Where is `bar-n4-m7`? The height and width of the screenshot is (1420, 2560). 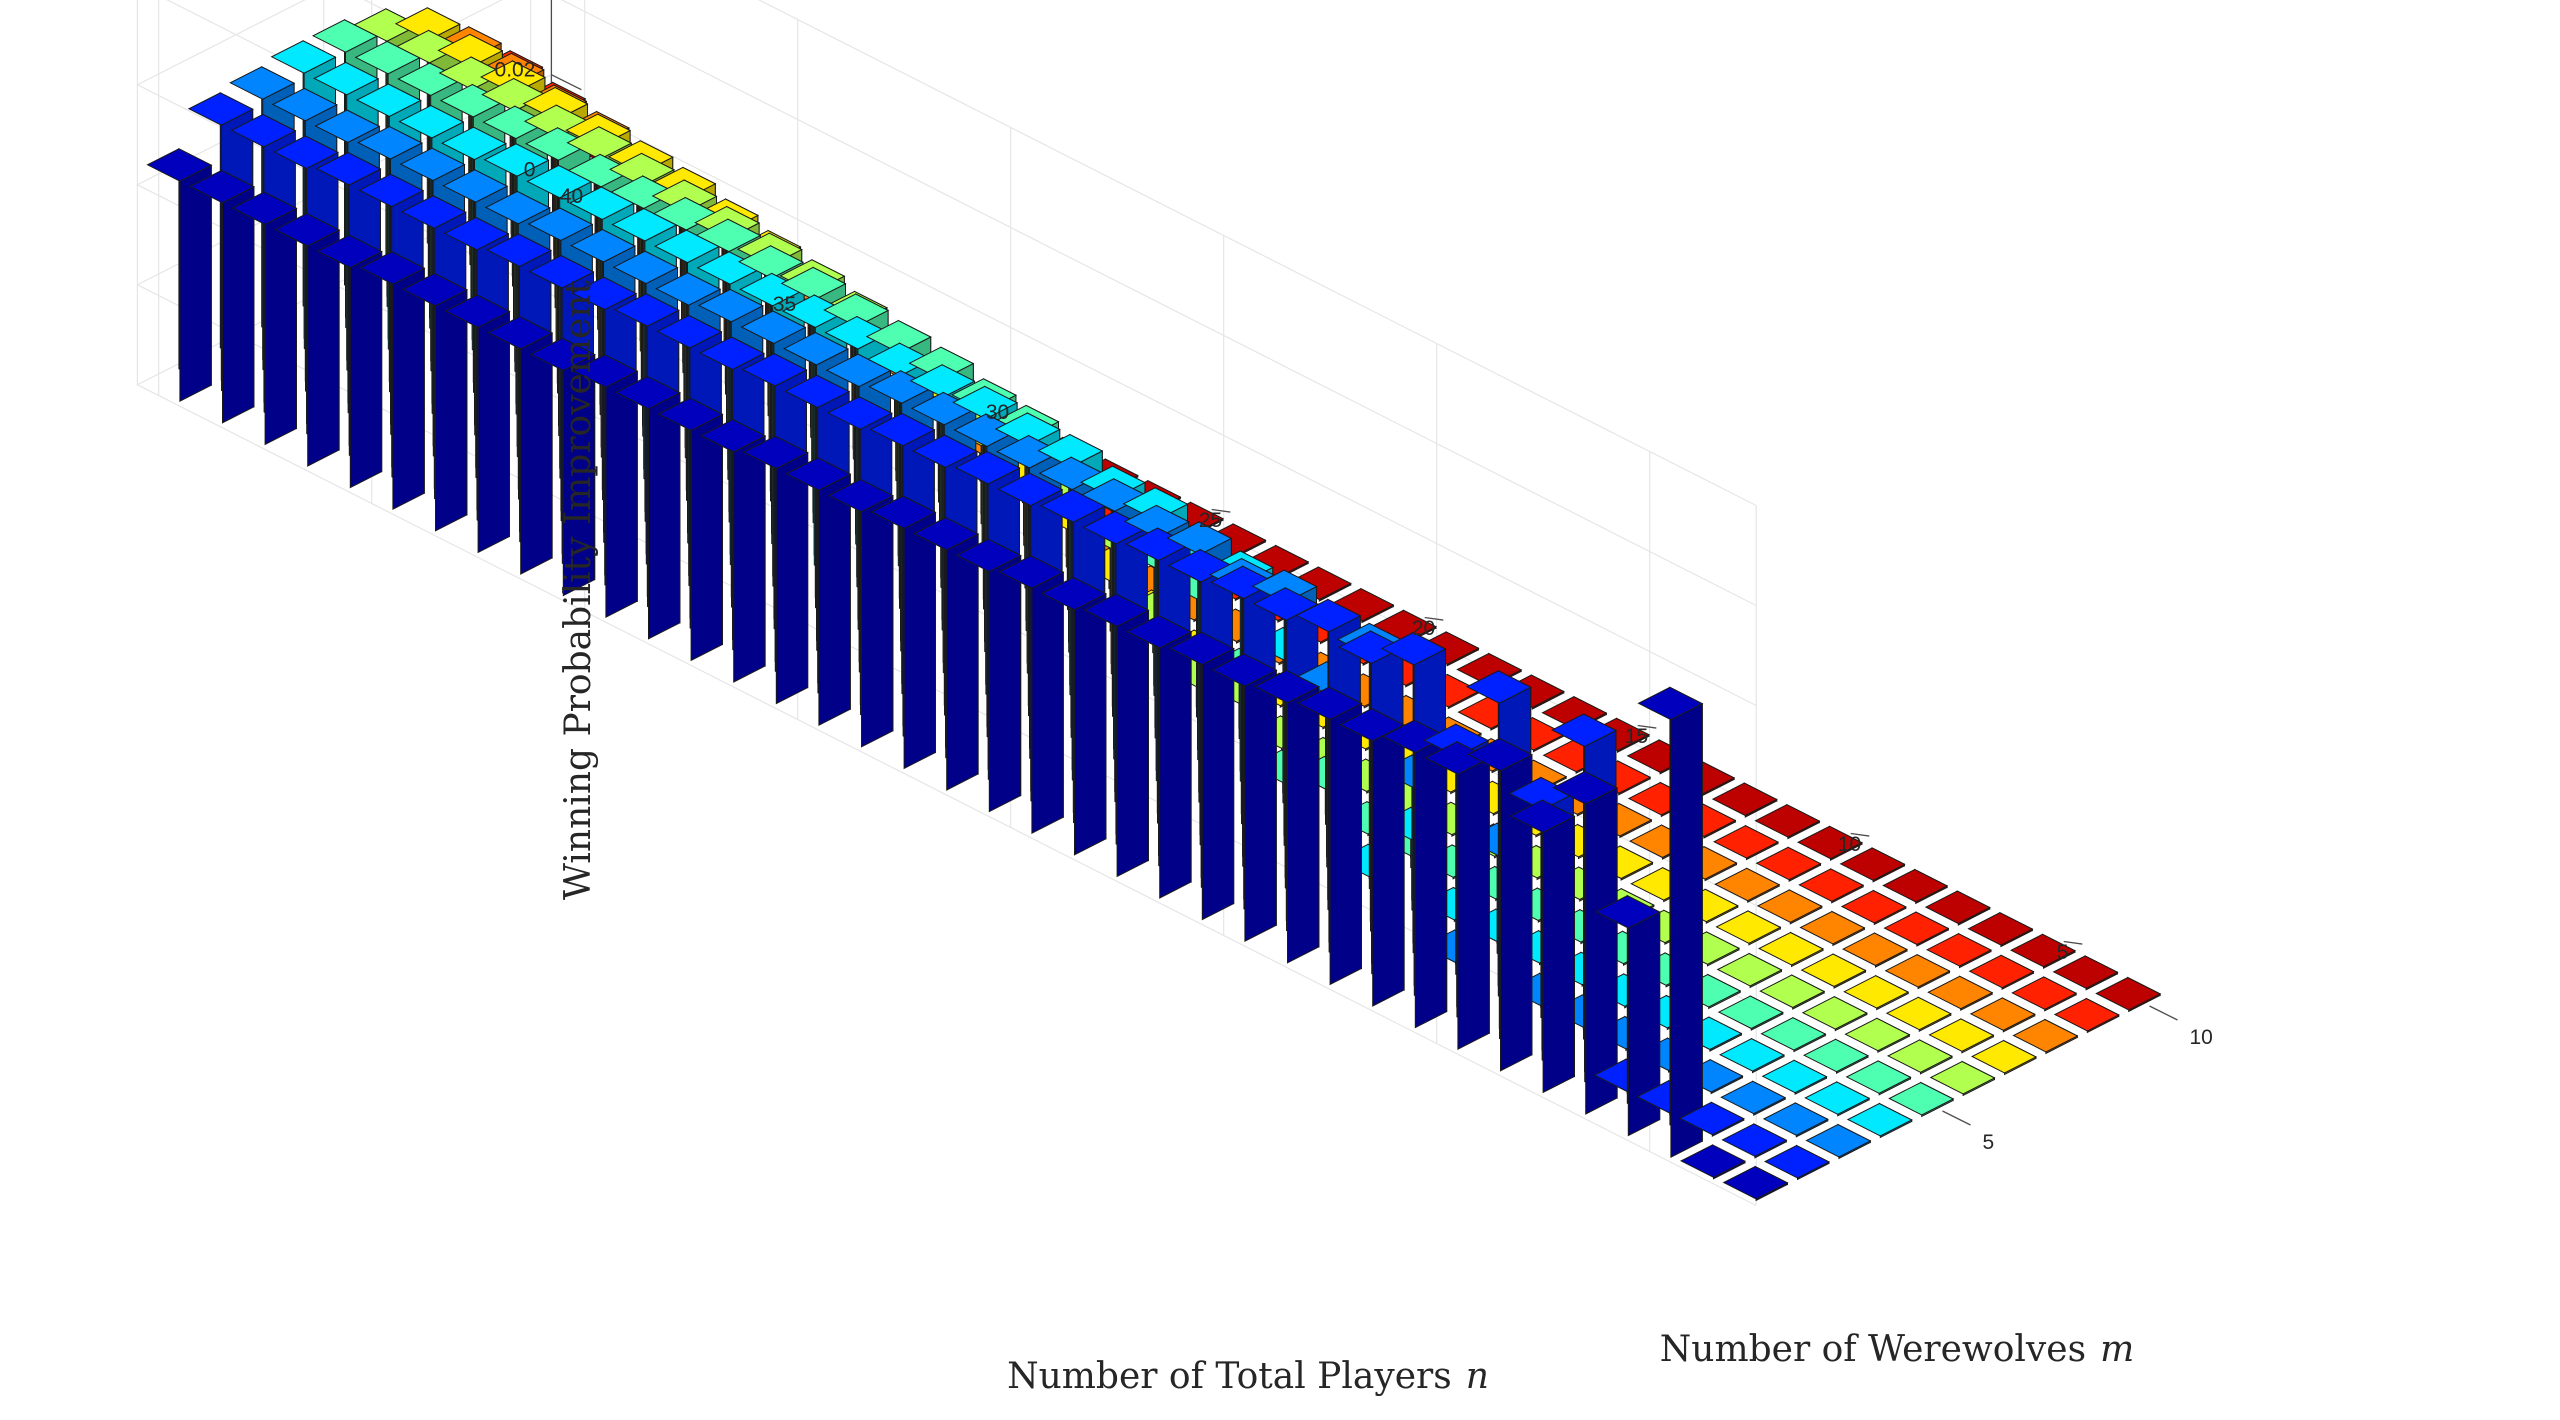 bar-n4-m7 is located at coordinates (1961, 1036).